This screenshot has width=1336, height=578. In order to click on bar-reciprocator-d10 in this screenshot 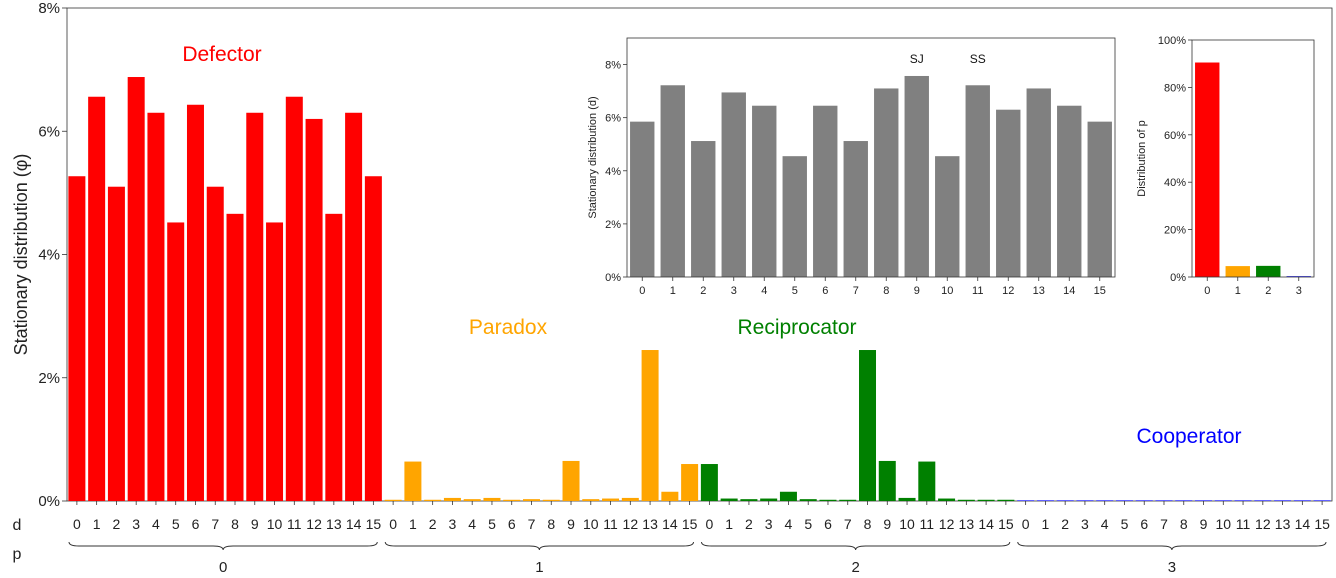, I will do `click(907, 499)`.